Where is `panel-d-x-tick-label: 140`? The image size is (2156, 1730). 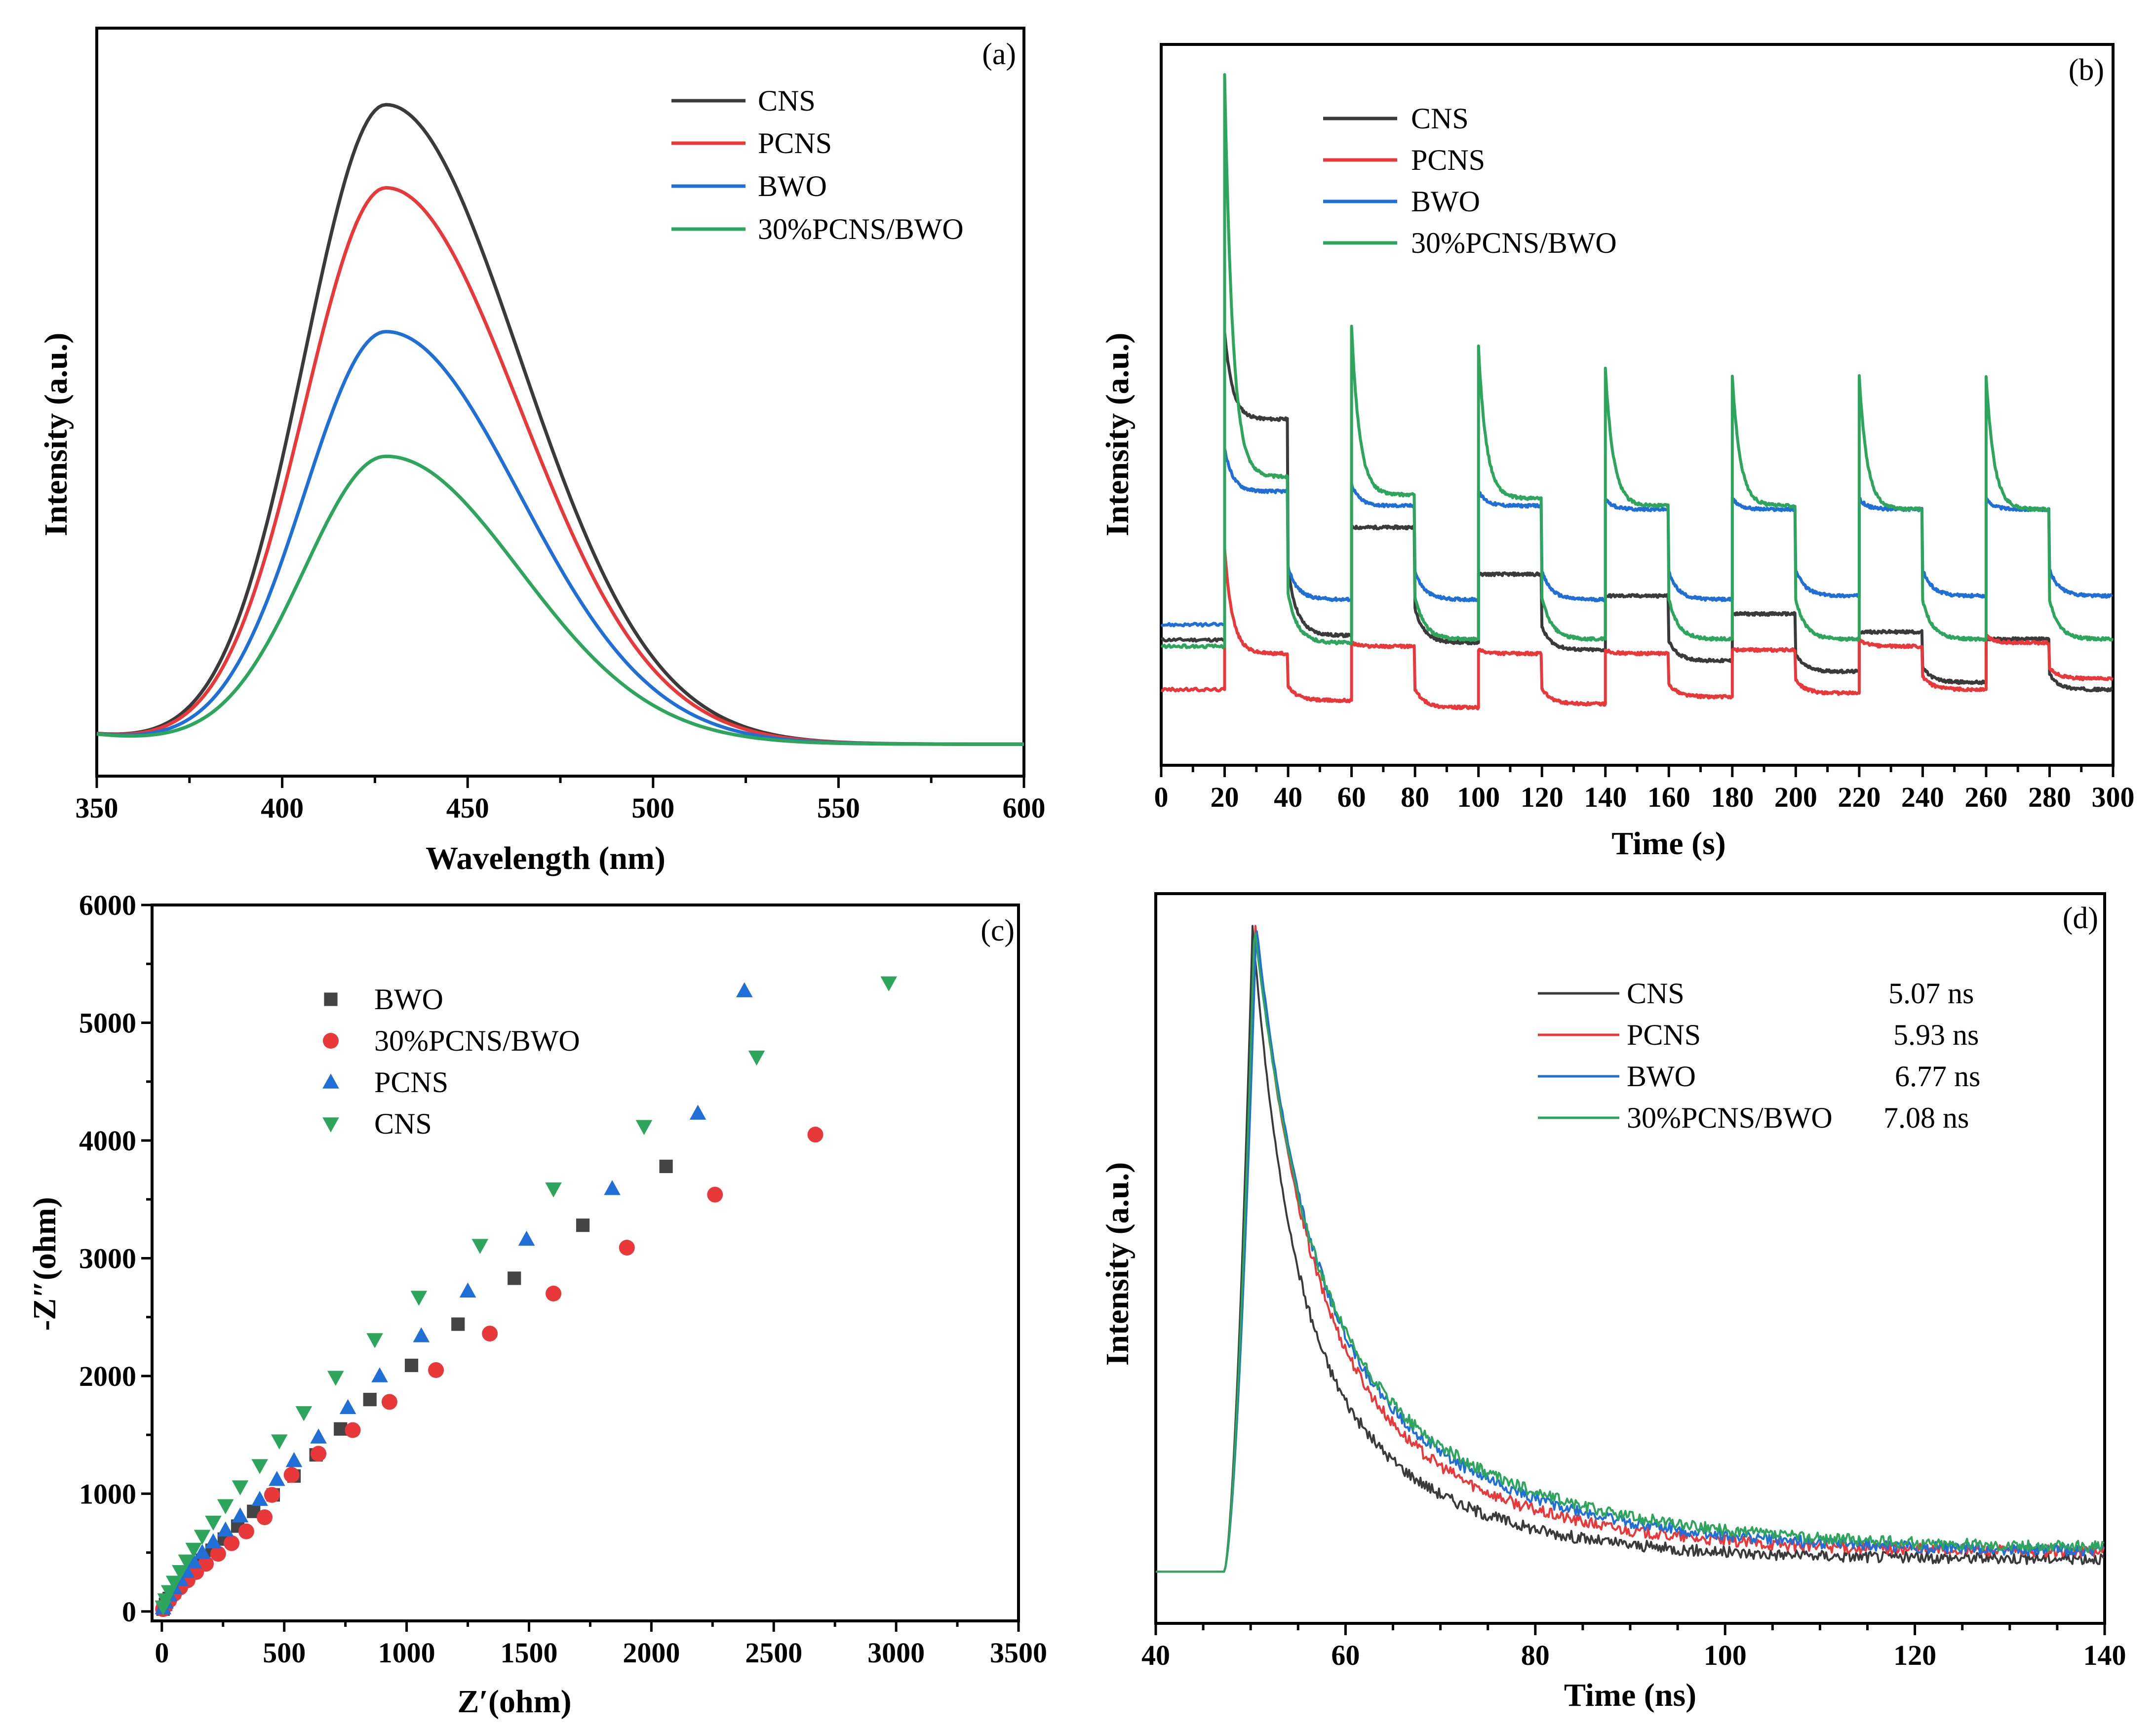
panel-d-x-tick-label: 140 is located at coordinates (2104, 1655).